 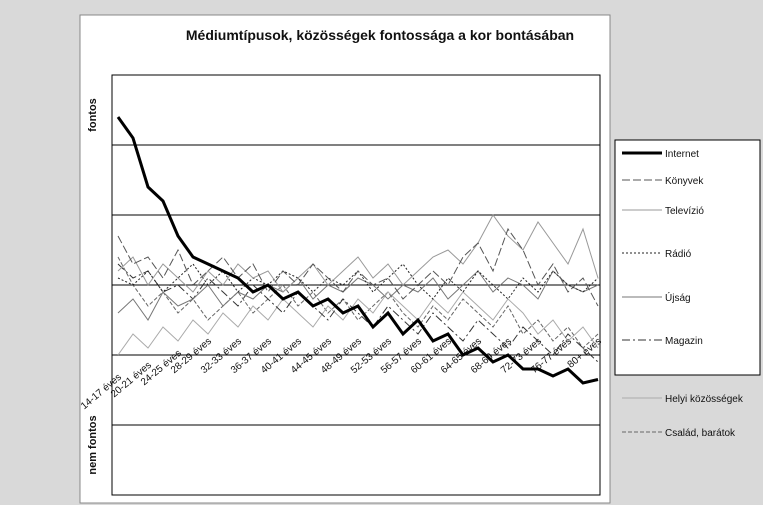 I want to click on legend-label: Rádió, so click(x=678, y=254).